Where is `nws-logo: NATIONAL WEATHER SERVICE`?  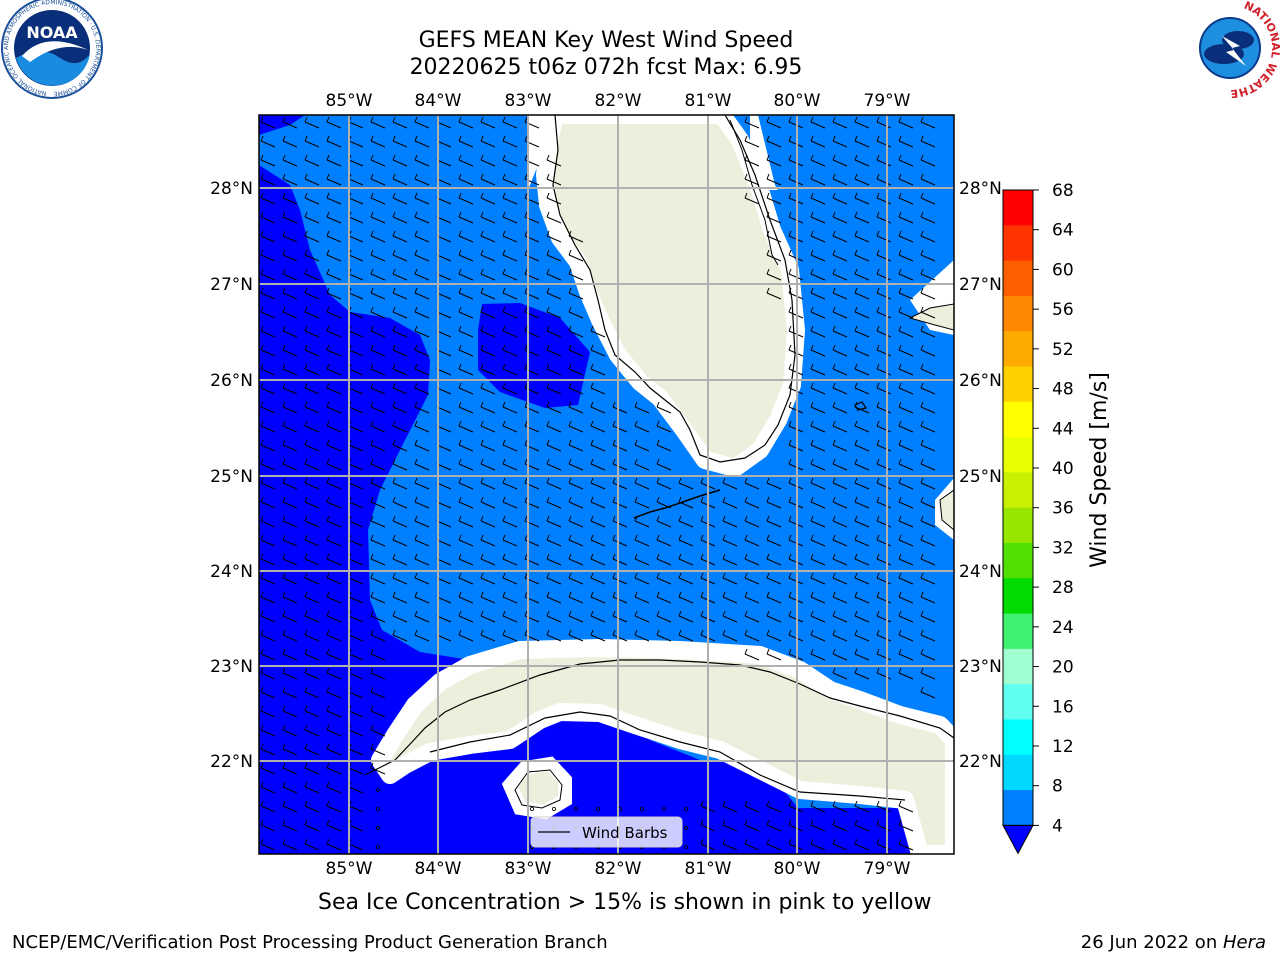
nws-logo: NATIONAL WEATHER SERVICE is located at coordinates (1229, 50).